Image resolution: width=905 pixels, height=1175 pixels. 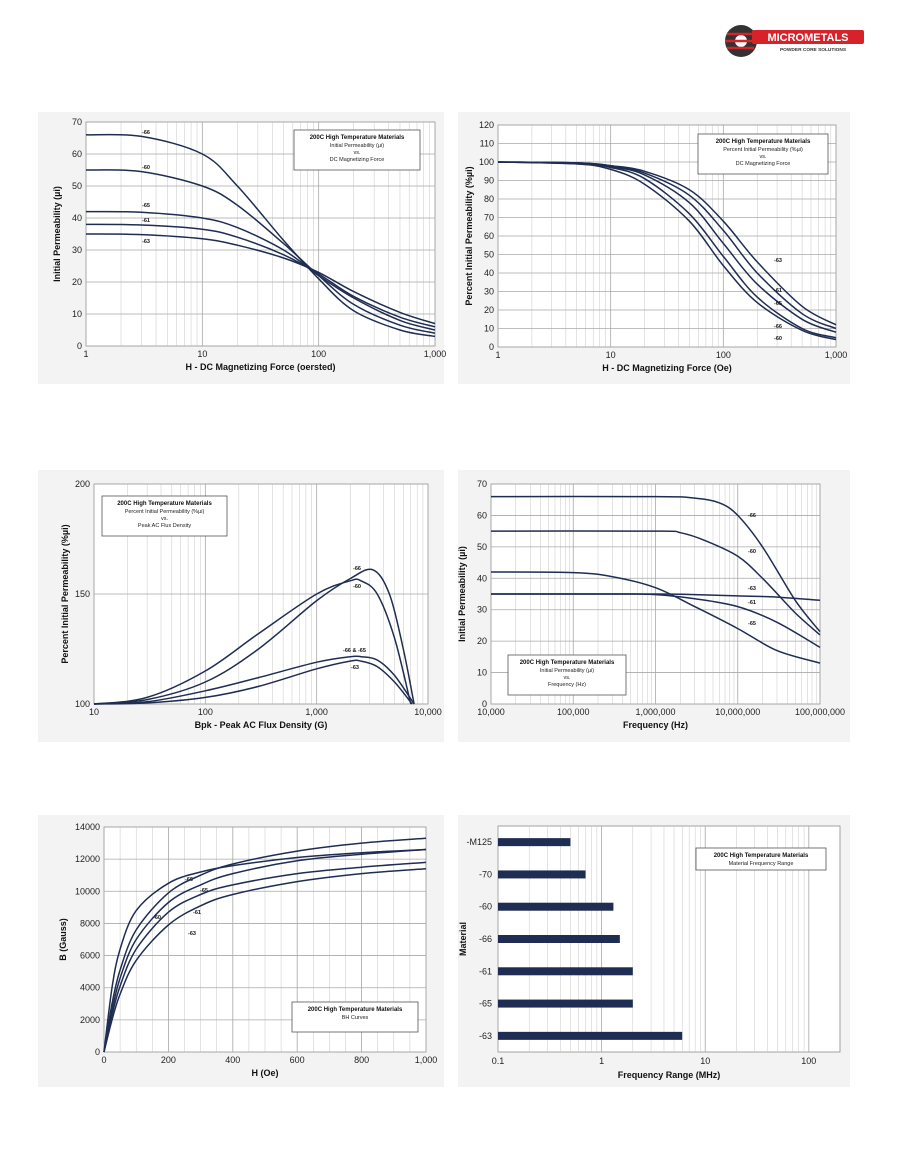 What do you see at coordinates (260, 367) in the screenshot?
I see `x-axis-label: H - DC Magnetizing Force (oersted)` at bounding box center [260, 367].